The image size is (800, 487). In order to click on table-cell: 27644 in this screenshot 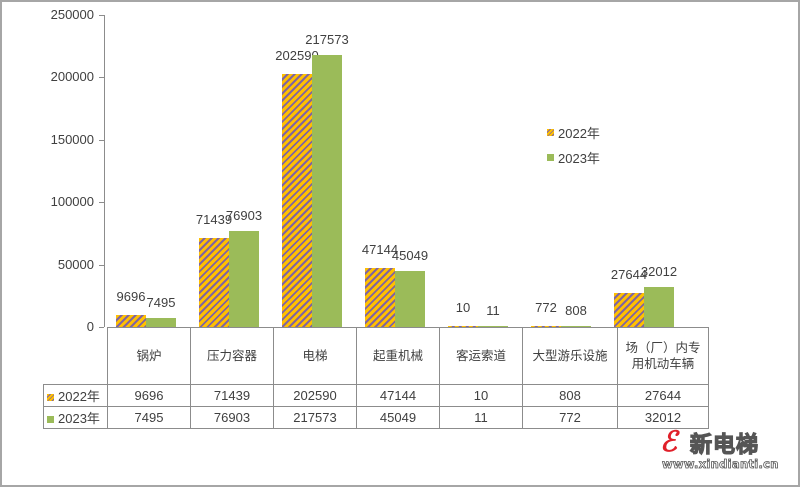, I will do `click(663, 395)`.